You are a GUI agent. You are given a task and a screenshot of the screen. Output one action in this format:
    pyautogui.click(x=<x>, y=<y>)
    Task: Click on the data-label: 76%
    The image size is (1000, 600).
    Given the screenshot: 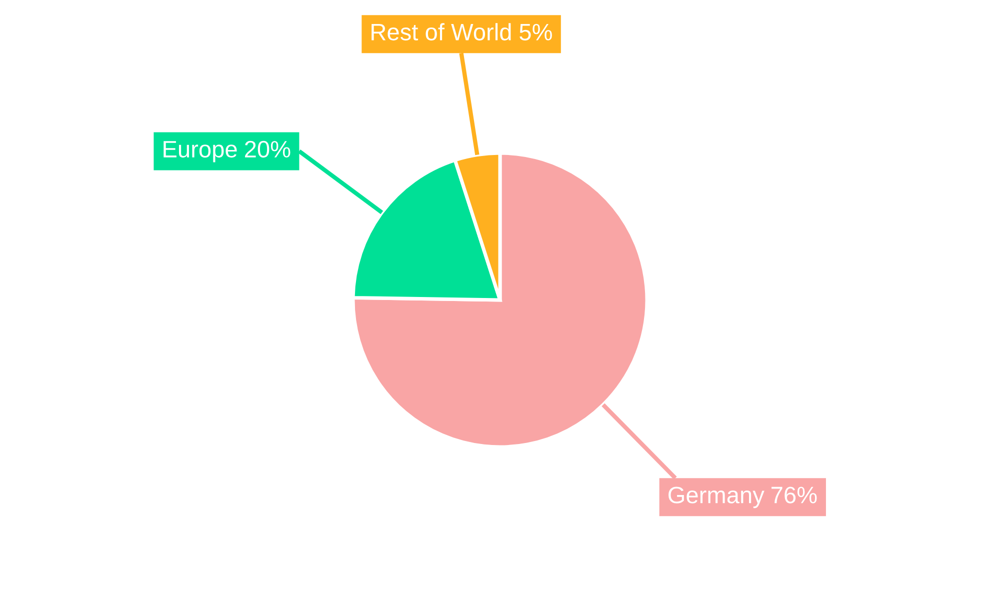 What is the action you would take?
    pyautogui.click(x=794, y=495)
    